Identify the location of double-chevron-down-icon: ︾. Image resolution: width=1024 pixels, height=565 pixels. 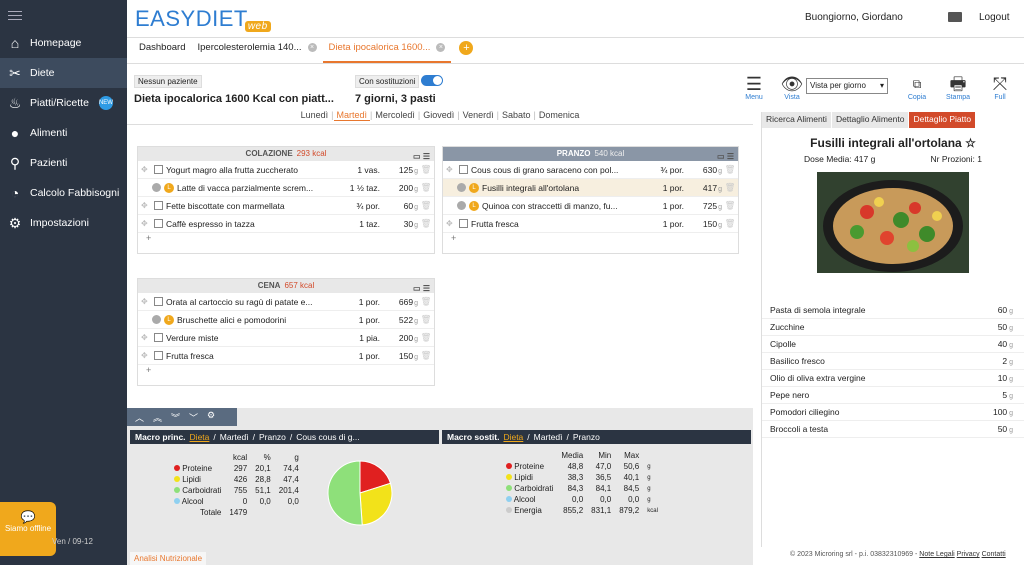
(176, 418).